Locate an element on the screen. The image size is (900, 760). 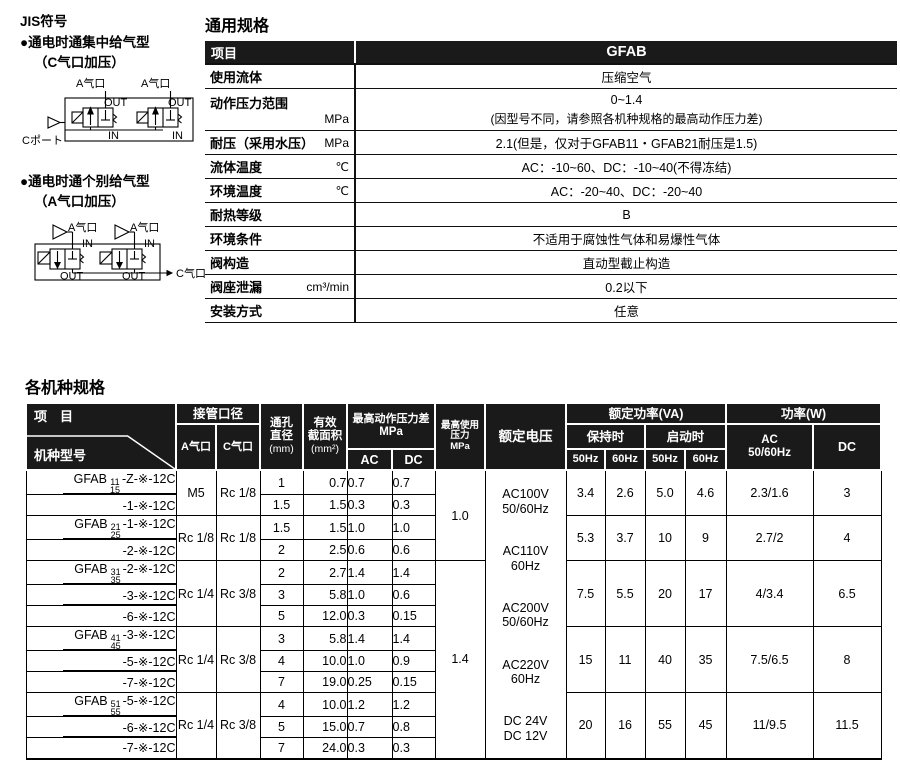
power-w-header: 功率(W) is located at coordinates (804, 413).